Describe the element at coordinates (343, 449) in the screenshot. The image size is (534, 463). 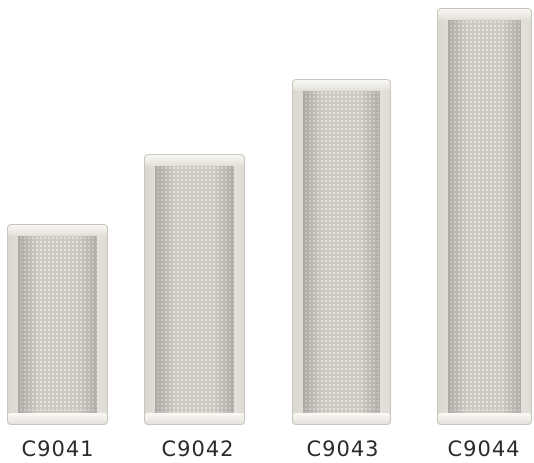
I see `model-label-c9043: C9043` at that location.